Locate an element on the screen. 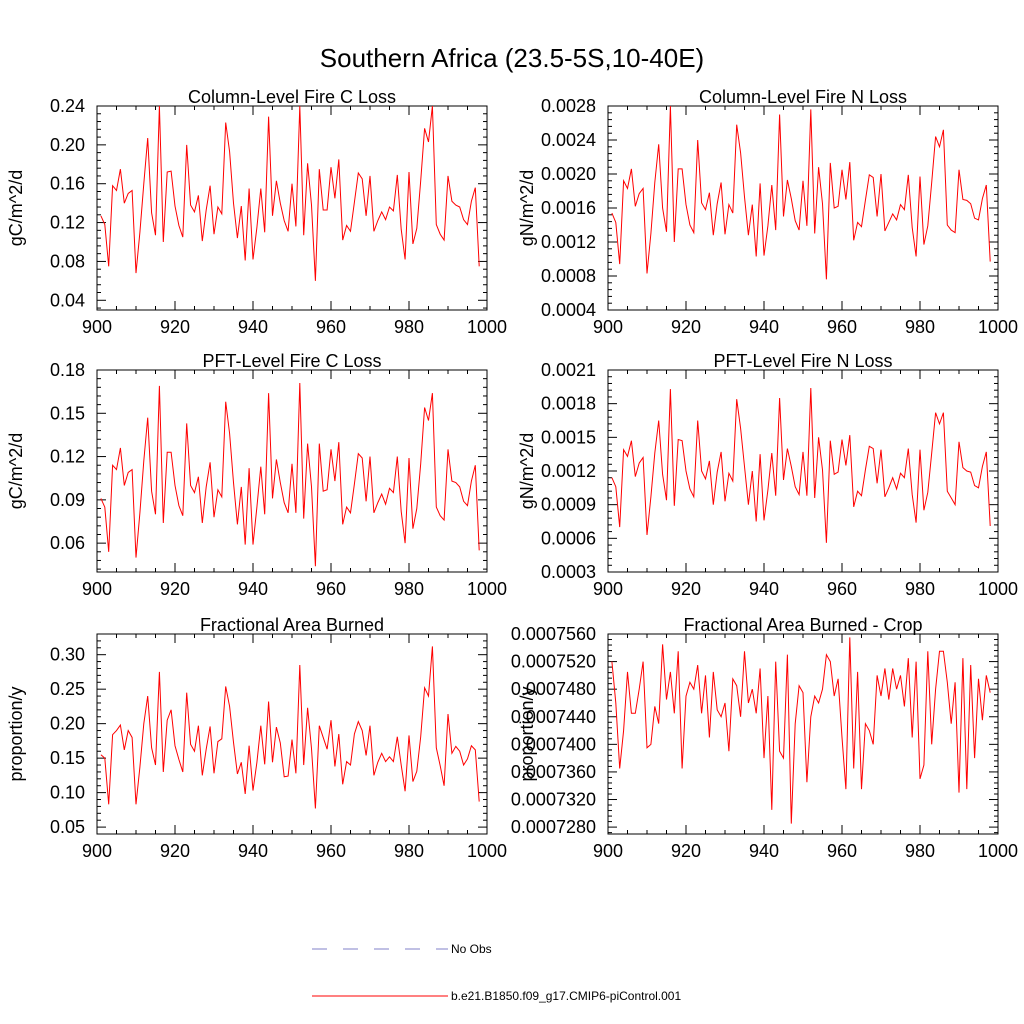 The image size is (1024, 1024). y-tick-label: 0.0008 is located at coordinates (568, 276).